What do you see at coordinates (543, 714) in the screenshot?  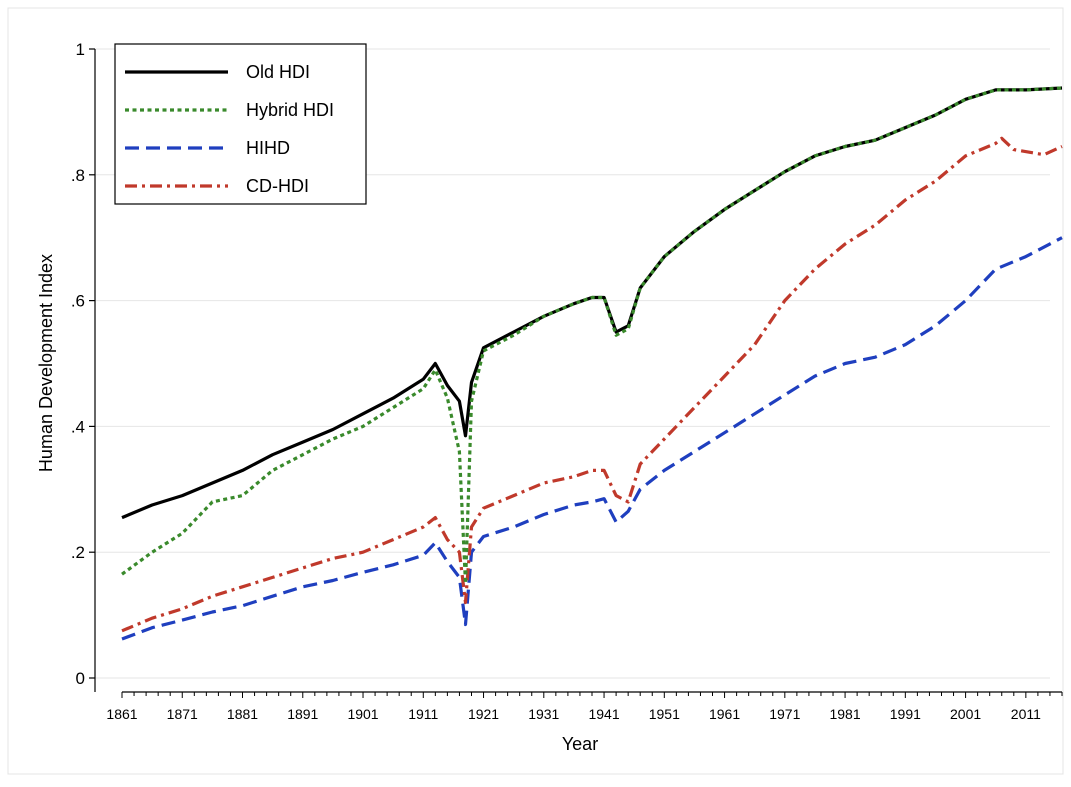 I see `x-tick-label: 1931` at bounding box center [543, 714].